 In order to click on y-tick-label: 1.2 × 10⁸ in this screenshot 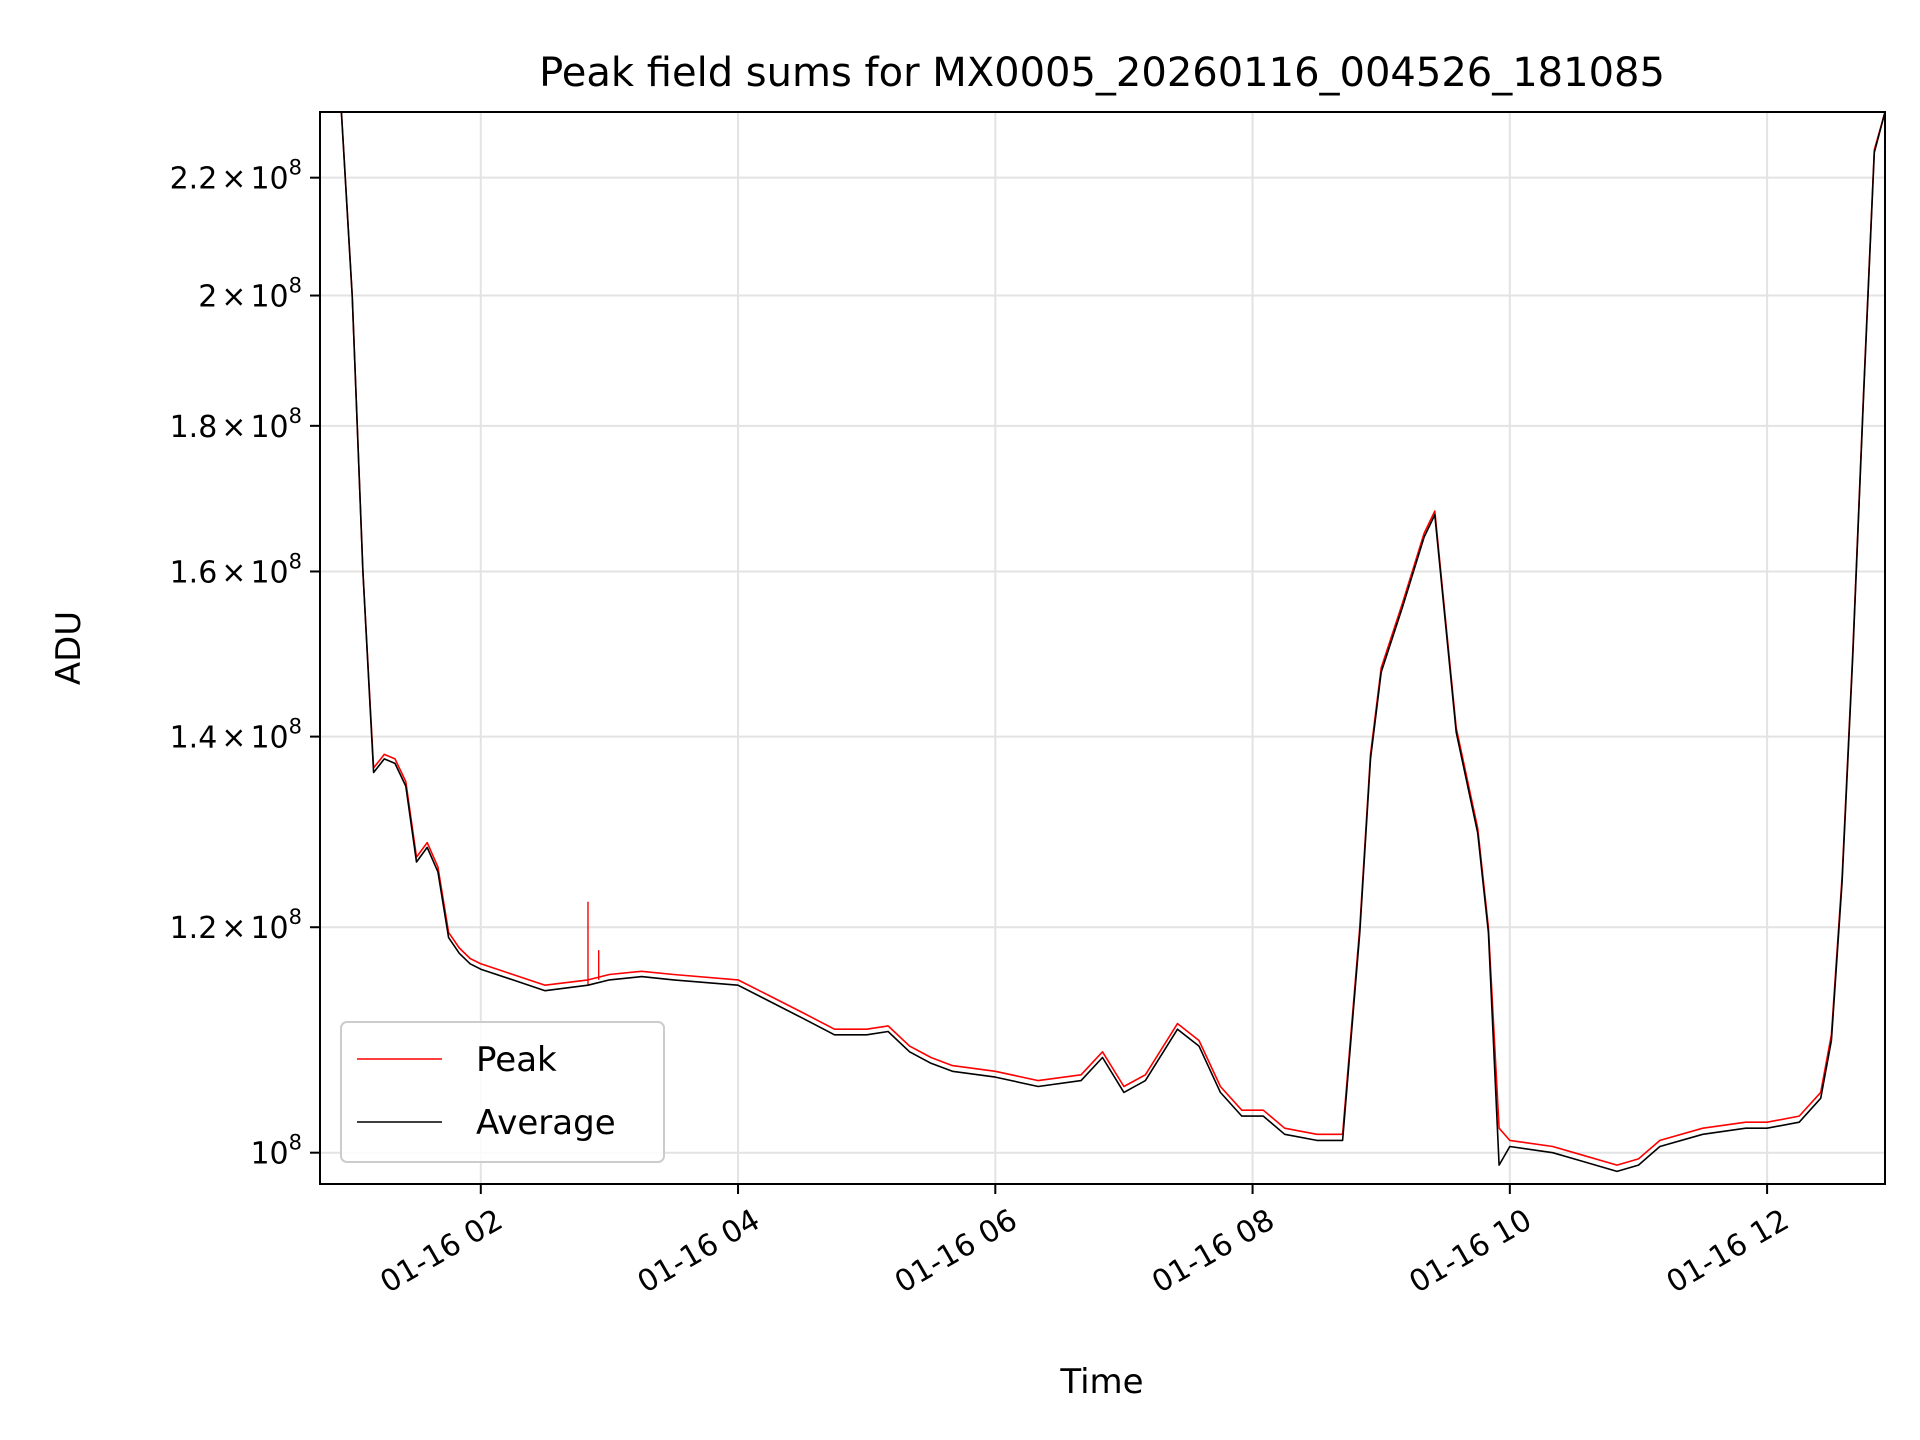, I will do `click(236, 925)`.